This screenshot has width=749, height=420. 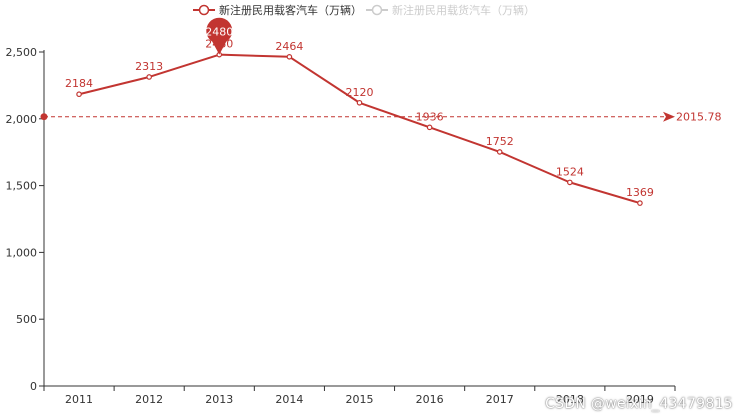 What do you see at coordinates (500, 399) in the screenshot?
I see `x-tick-label: 2017` at bounding box center [500, 399].